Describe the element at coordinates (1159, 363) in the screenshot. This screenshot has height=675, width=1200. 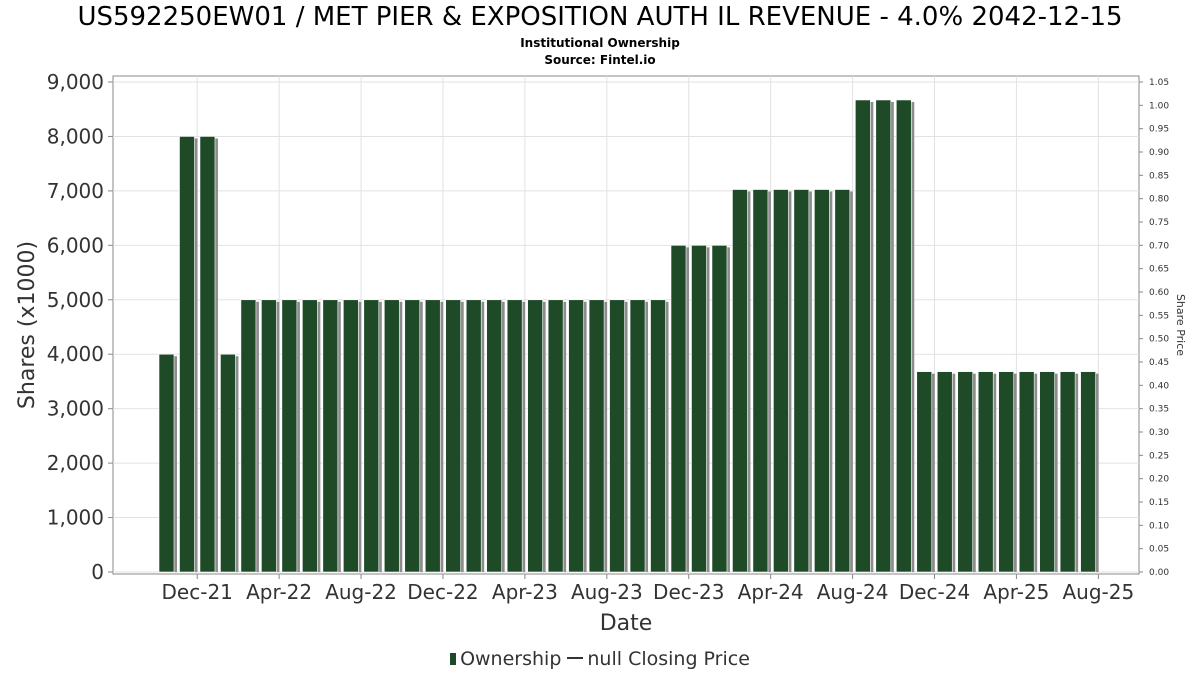
I see `y2-tick-label: 0.45` at that location.